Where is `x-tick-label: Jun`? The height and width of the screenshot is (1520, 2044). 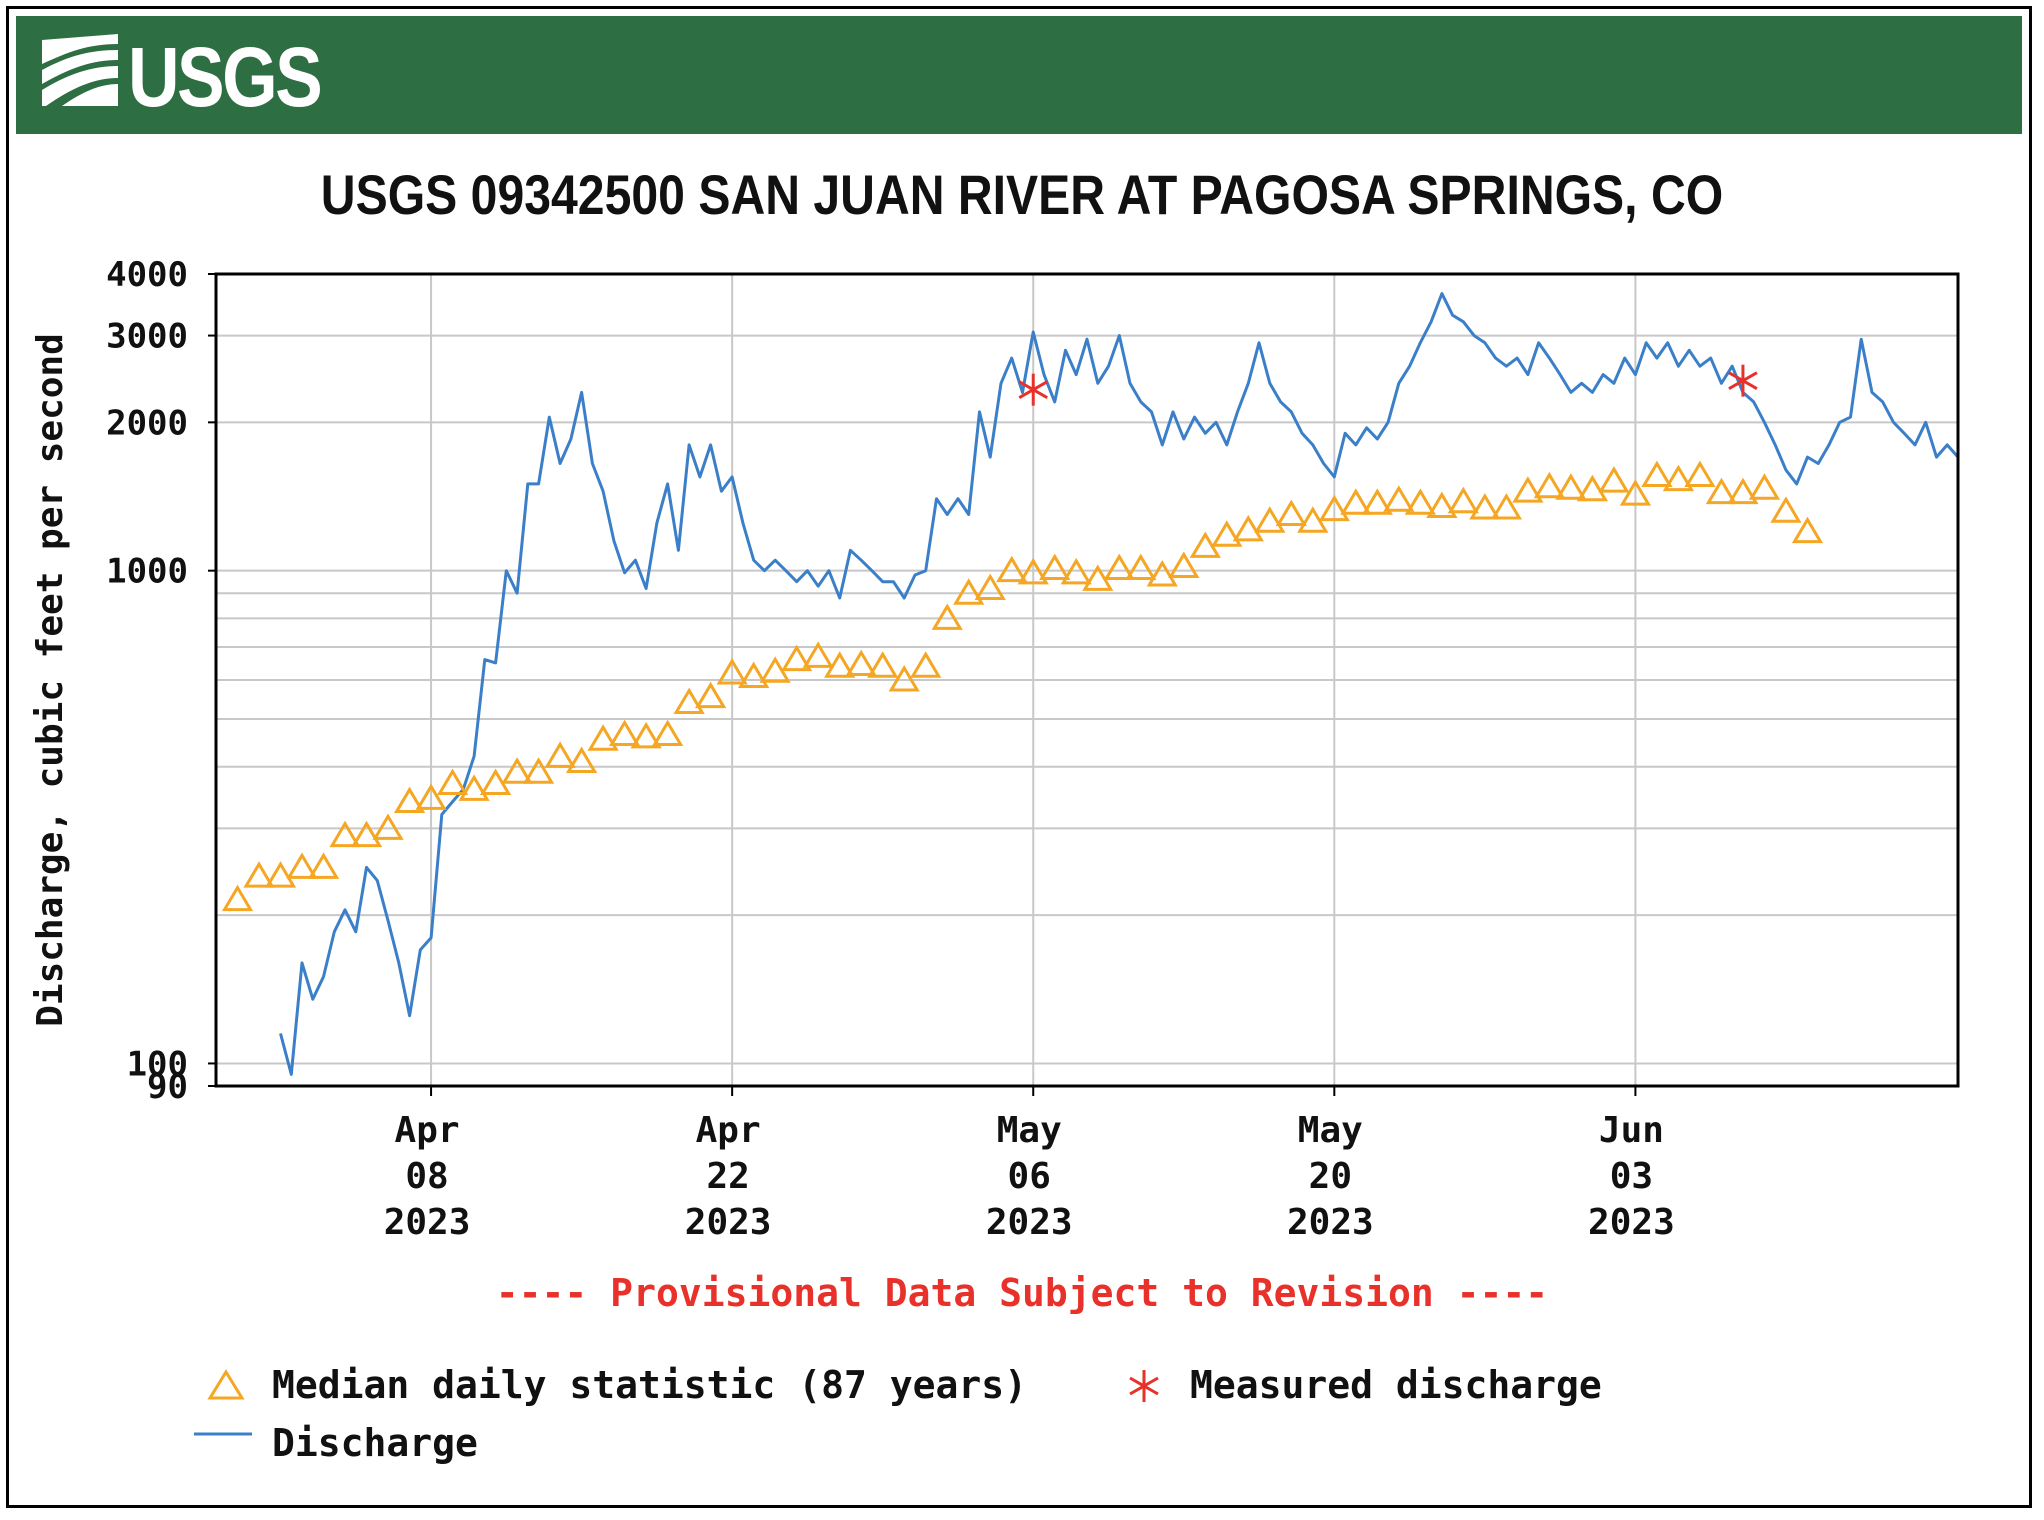
x-tick-label: Jun is located at coordinates (1631, 1130).